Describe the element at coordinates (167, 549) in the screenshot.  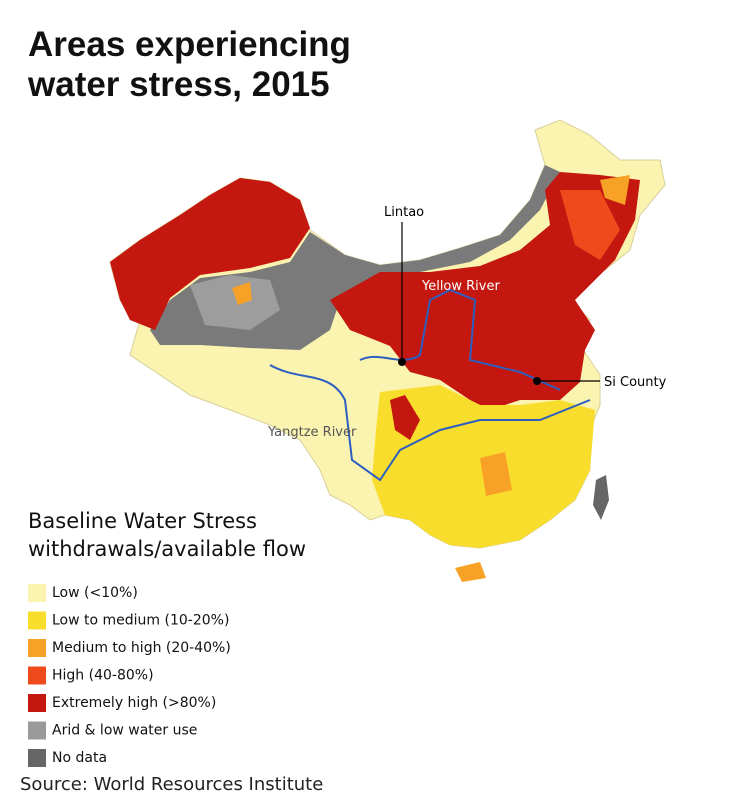
I see `legend-title: withdrawals/available flow` at that location.